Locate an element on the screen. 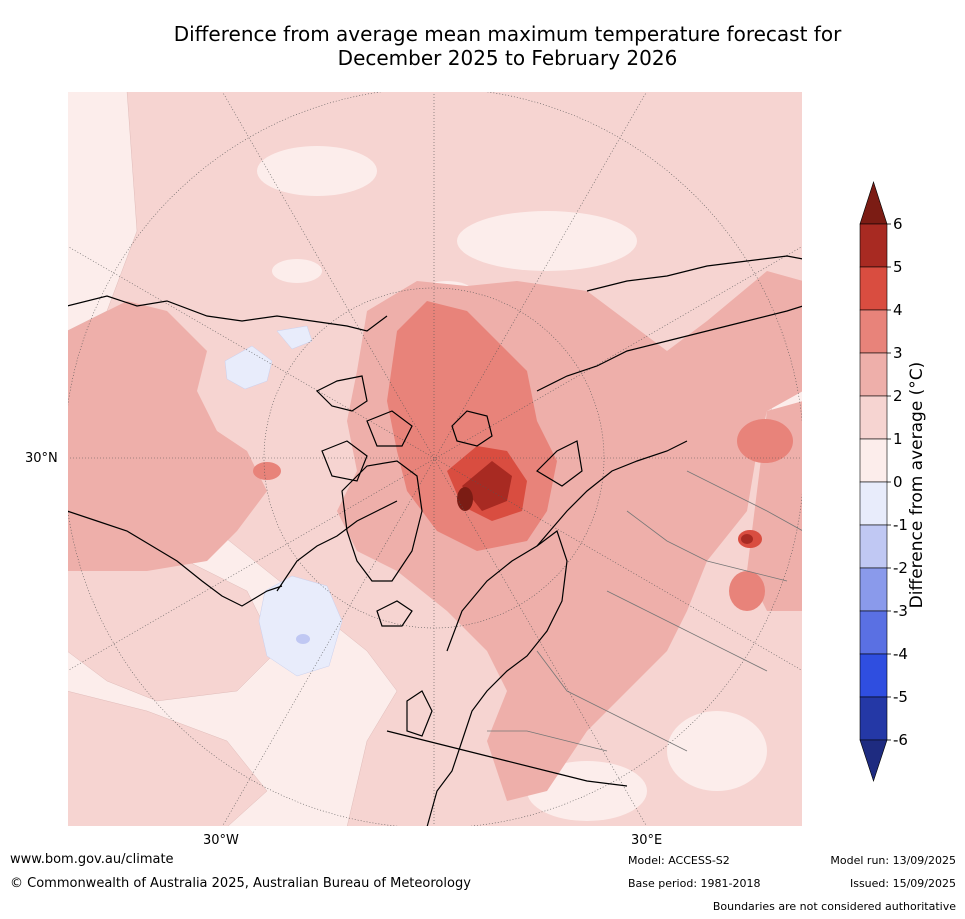 The image size is (965, 919). colorbar-tick-label: 0 is located at coordinates (898, 482).